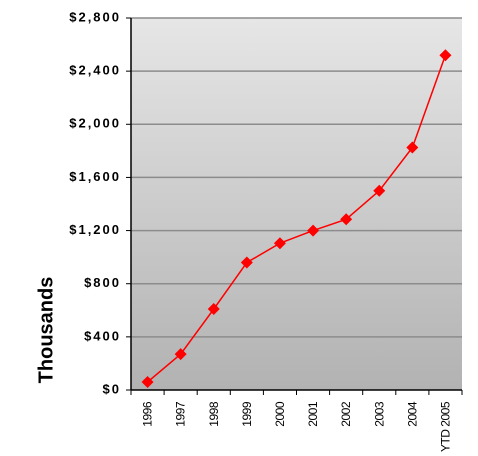 This screenshot has width=478, height=456. What do you see at coordinates (95, 123) in the screenshot?
I see `y-tick-label: $2,000` at bounding box center [95, 123].